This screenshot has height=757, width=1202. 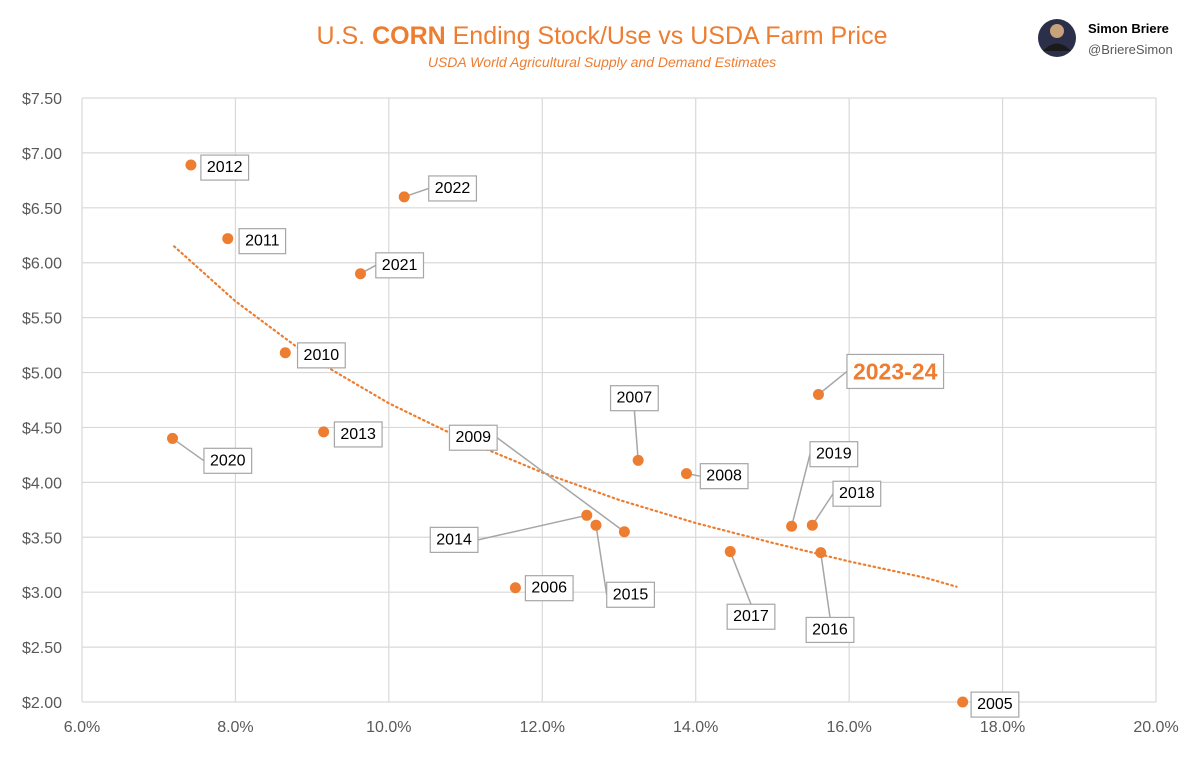 I want to click on y-tick-label: $6.50, so click(x=42, y=209).